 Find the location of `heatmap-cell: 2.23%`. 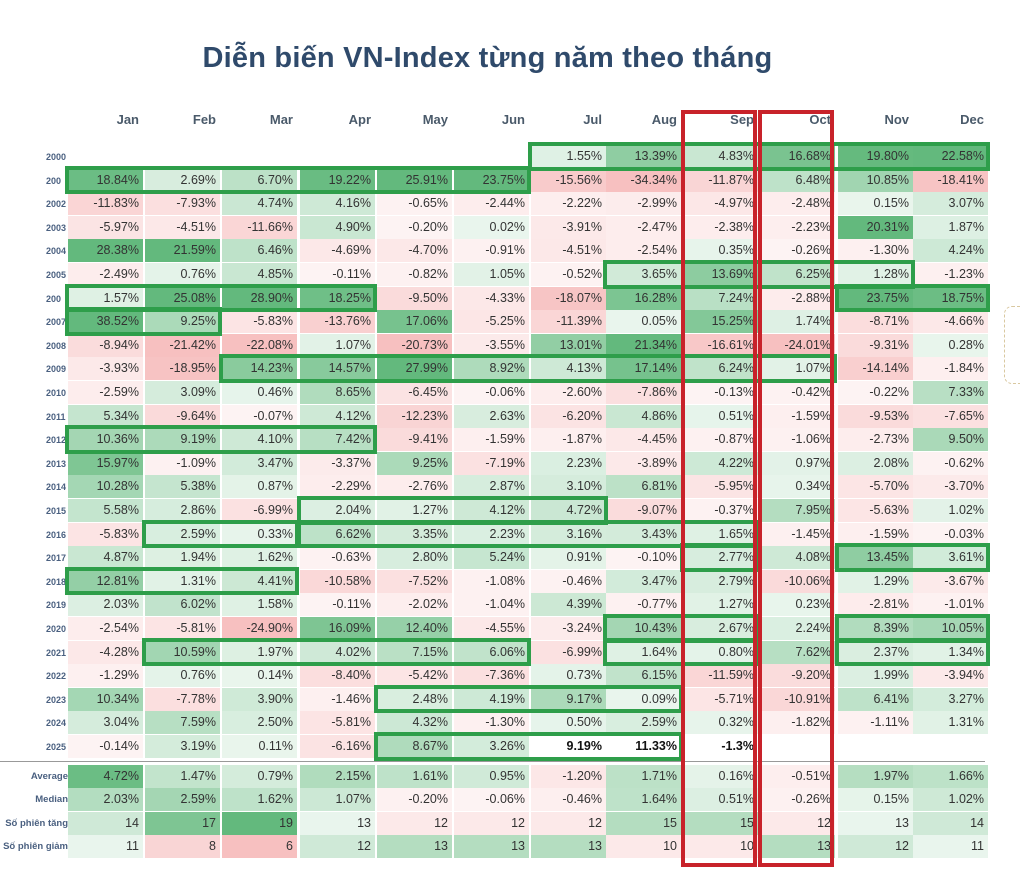

heatmap-cell: 2.23% is located at coordinates (491, 534).